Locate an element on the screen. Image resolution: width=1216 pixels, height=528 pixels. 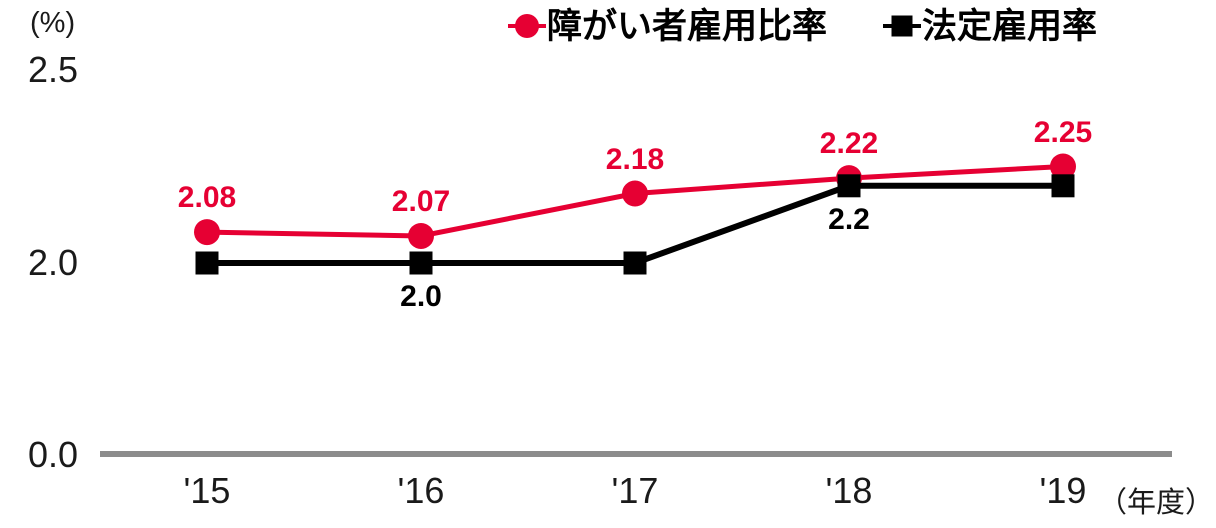
square-marker-series1-pt3 is located at coordinates (849, 186).